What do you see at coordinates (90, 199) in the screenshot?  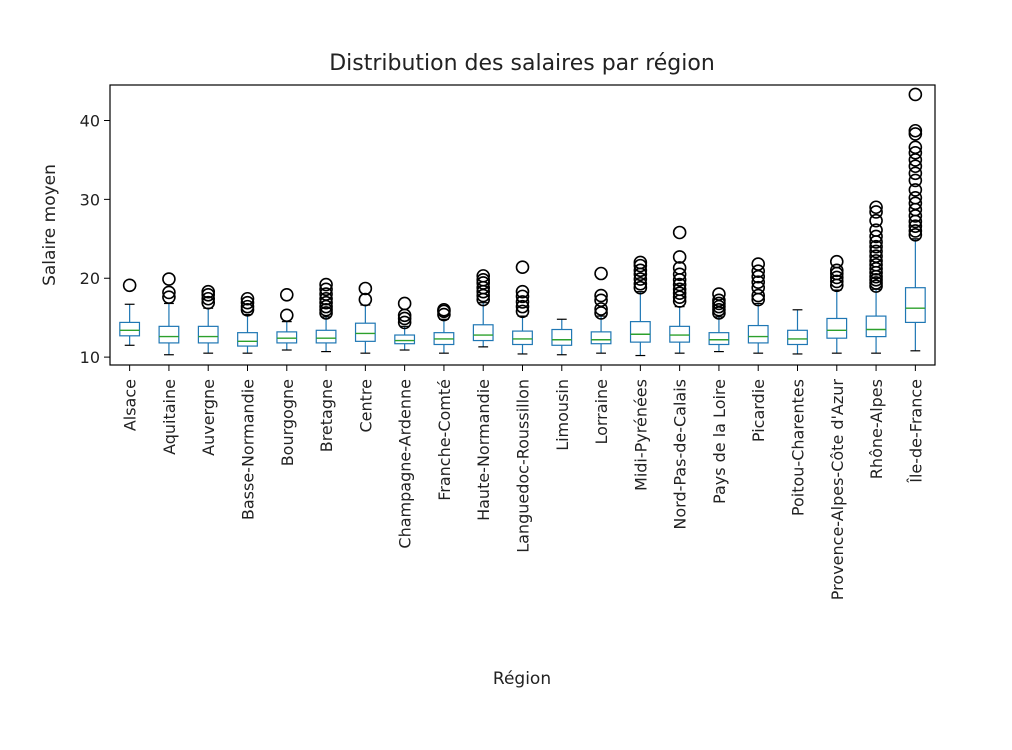 I see `y-tick-label: 30` at bounding box center [90, 199].